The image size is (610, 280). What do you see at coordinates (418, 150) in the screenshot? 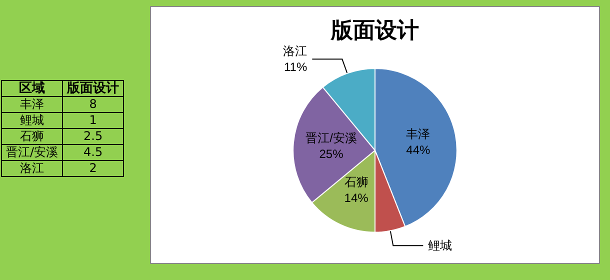
I see `data-label: 44%` at bounding box center [418, 150].